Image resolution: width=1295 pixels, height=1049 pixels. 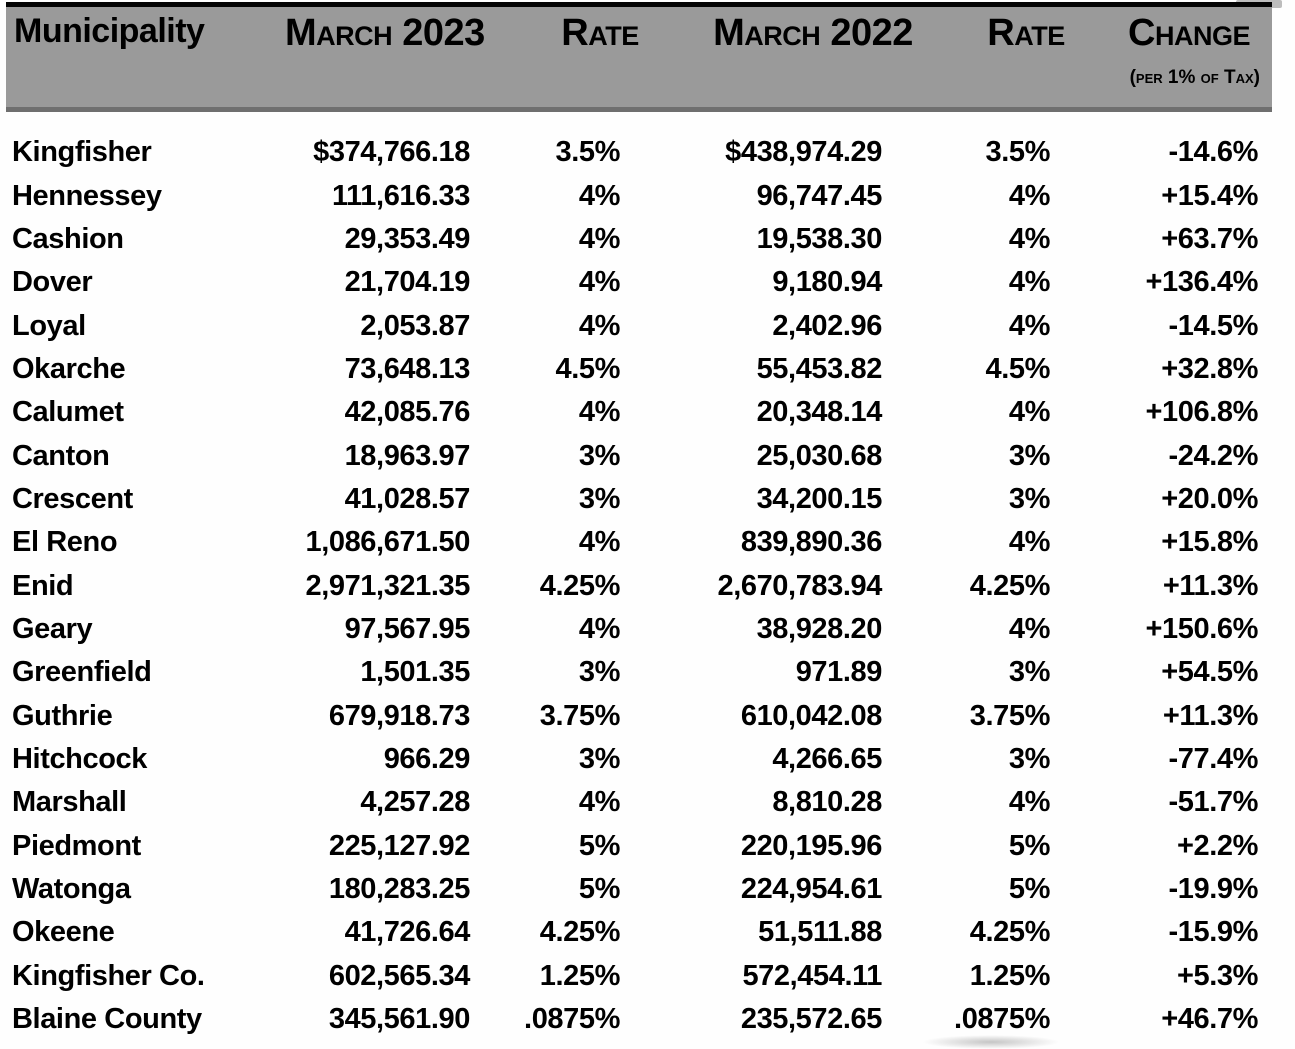 I want to click on col-header-change-label: Change, so click(x=1189, y=33).